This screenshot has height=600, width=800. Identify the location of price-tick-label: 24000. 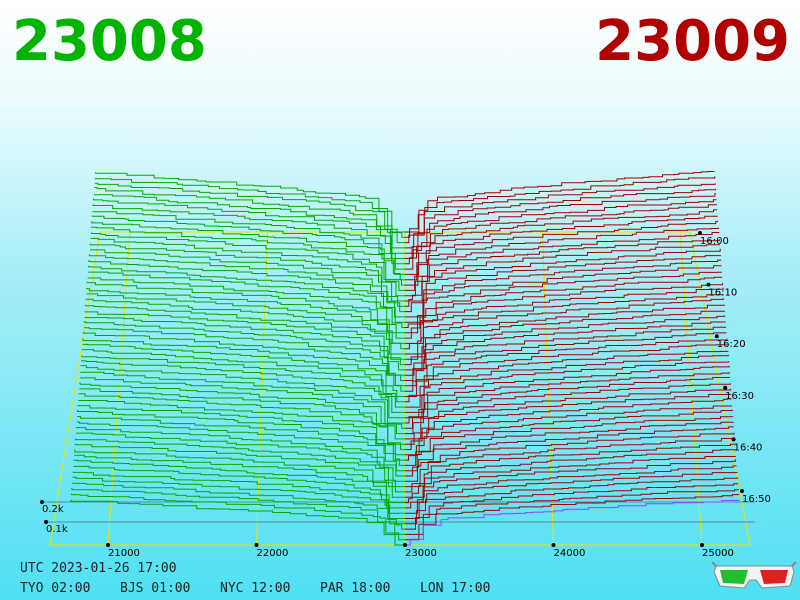
(570, 553).